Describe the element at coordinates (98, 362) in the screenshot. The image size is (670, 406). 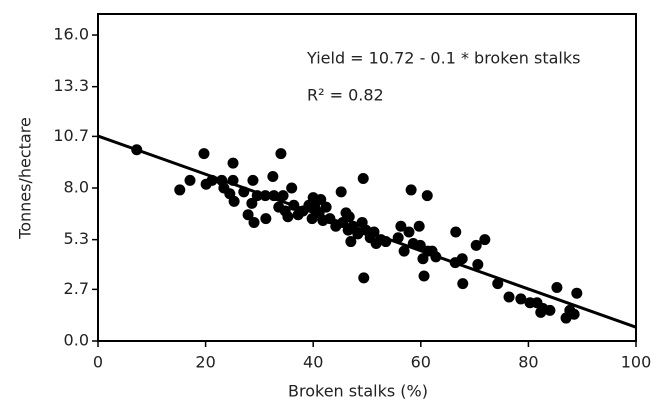
I see `x-tick-label: 0` at that location.